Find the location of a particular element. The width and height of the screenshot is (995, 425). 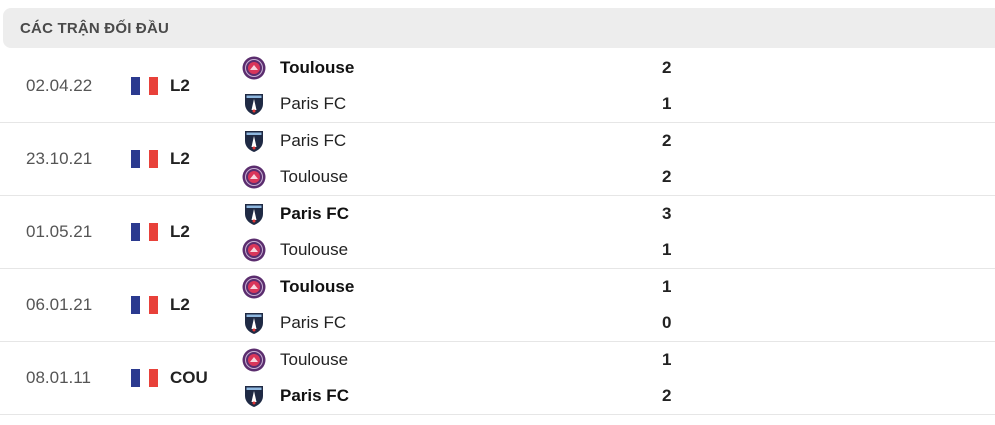

team-row-away: Paris FC 1 is located at coordinates (592, 104).